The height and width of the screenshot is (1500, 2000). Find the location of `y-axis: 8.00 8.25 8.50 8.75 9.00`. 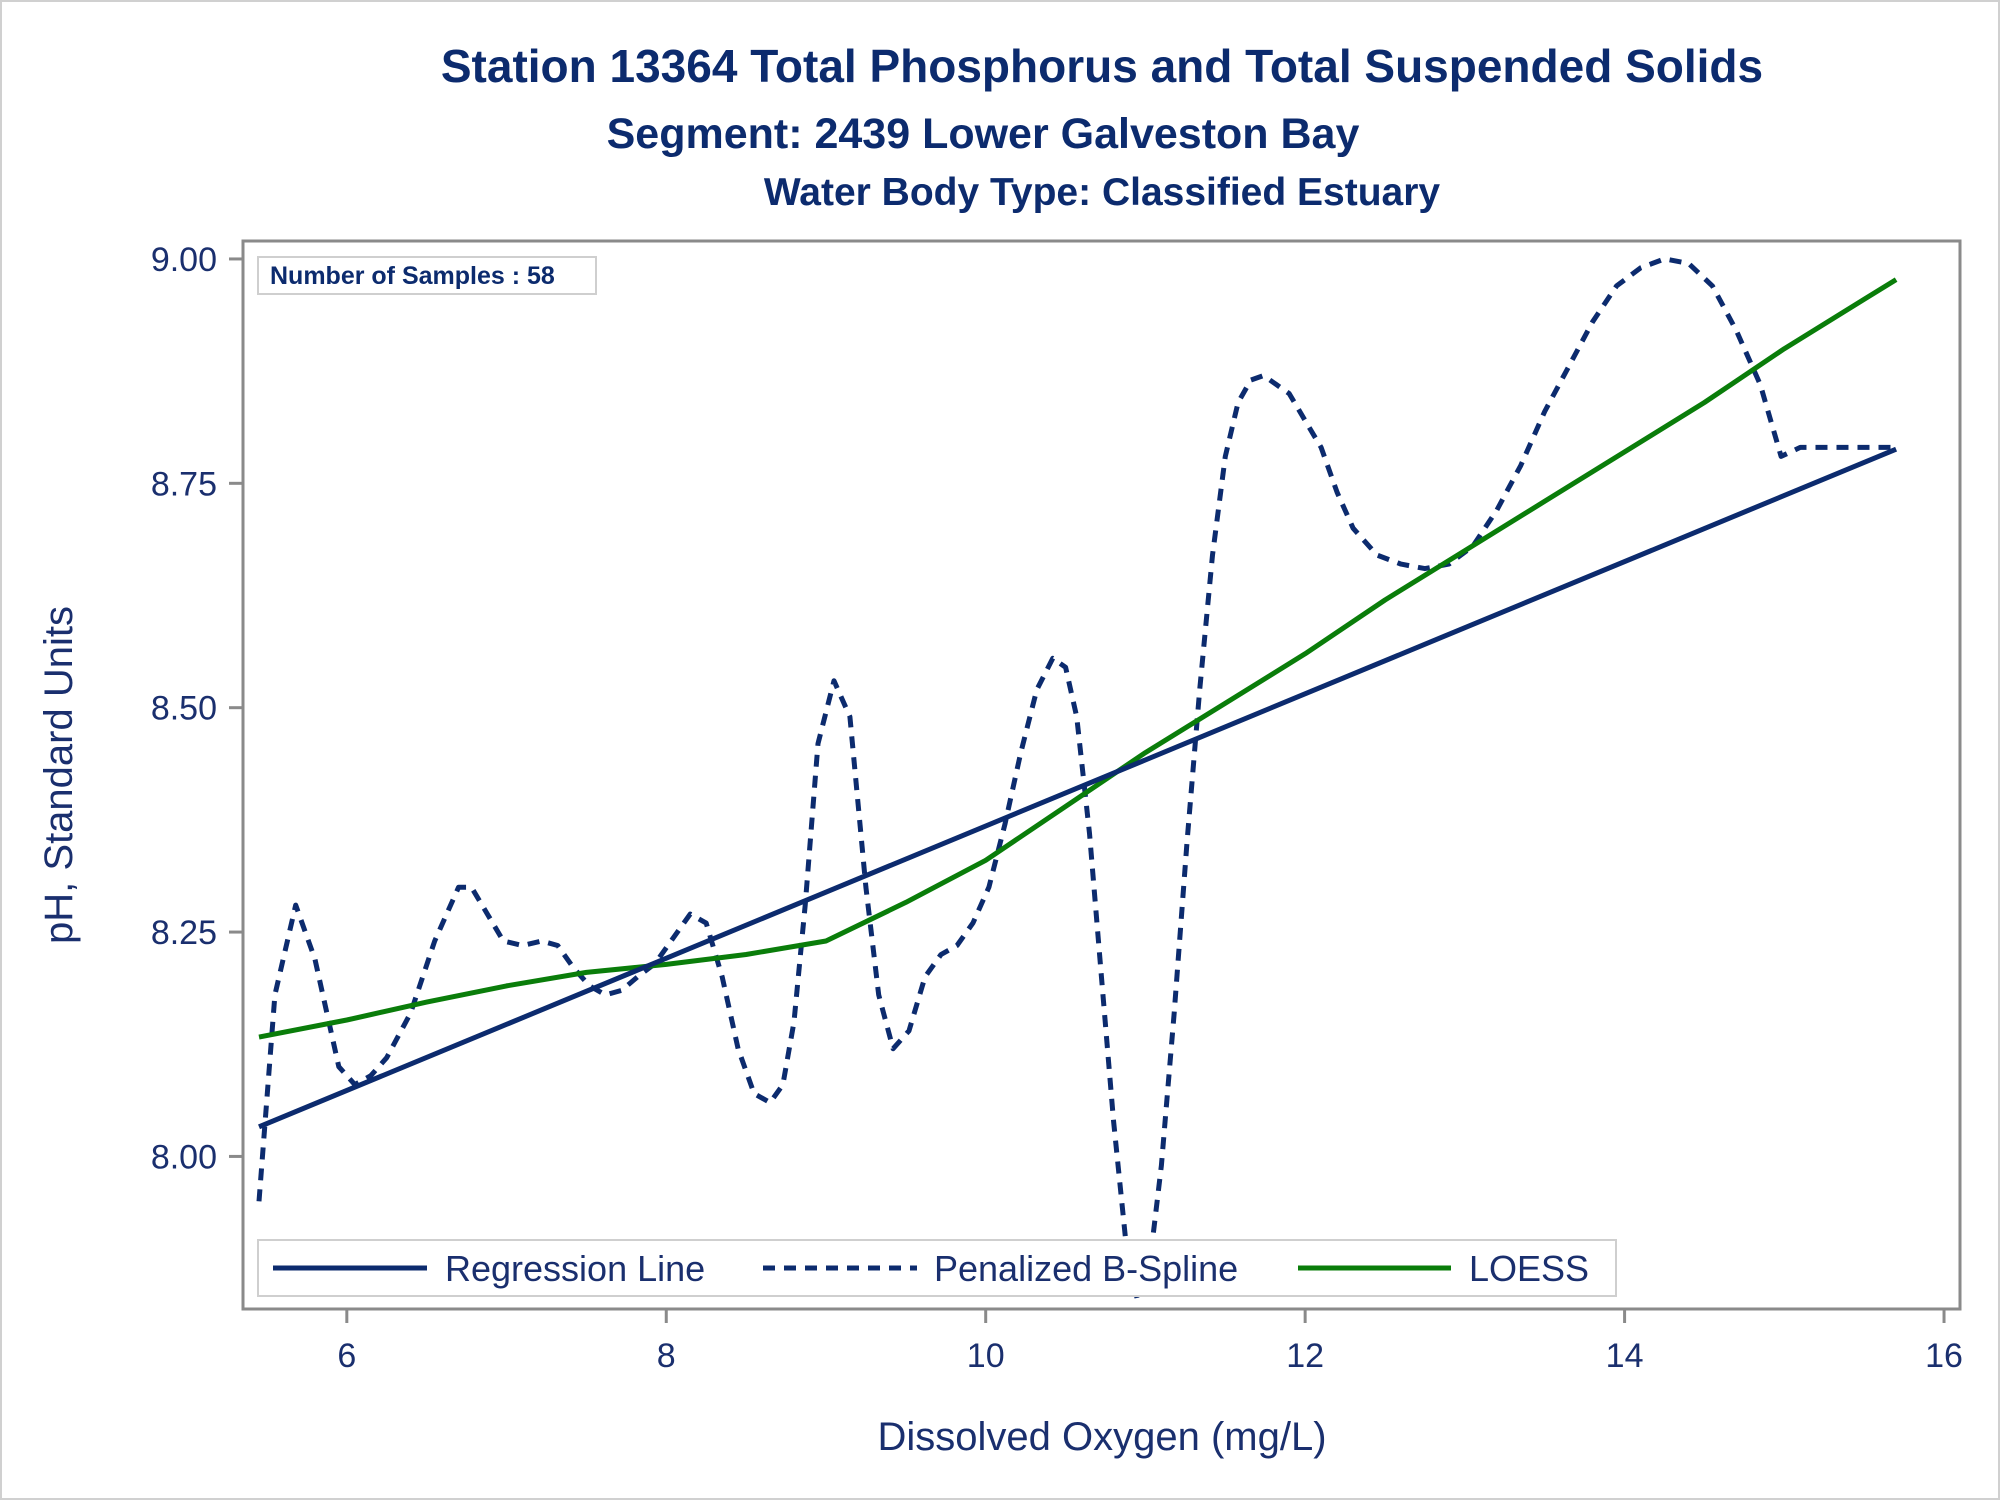

y-axis: 8.00 8.25 8.50 8.75 9.00 is located at coordinates (197, 708).